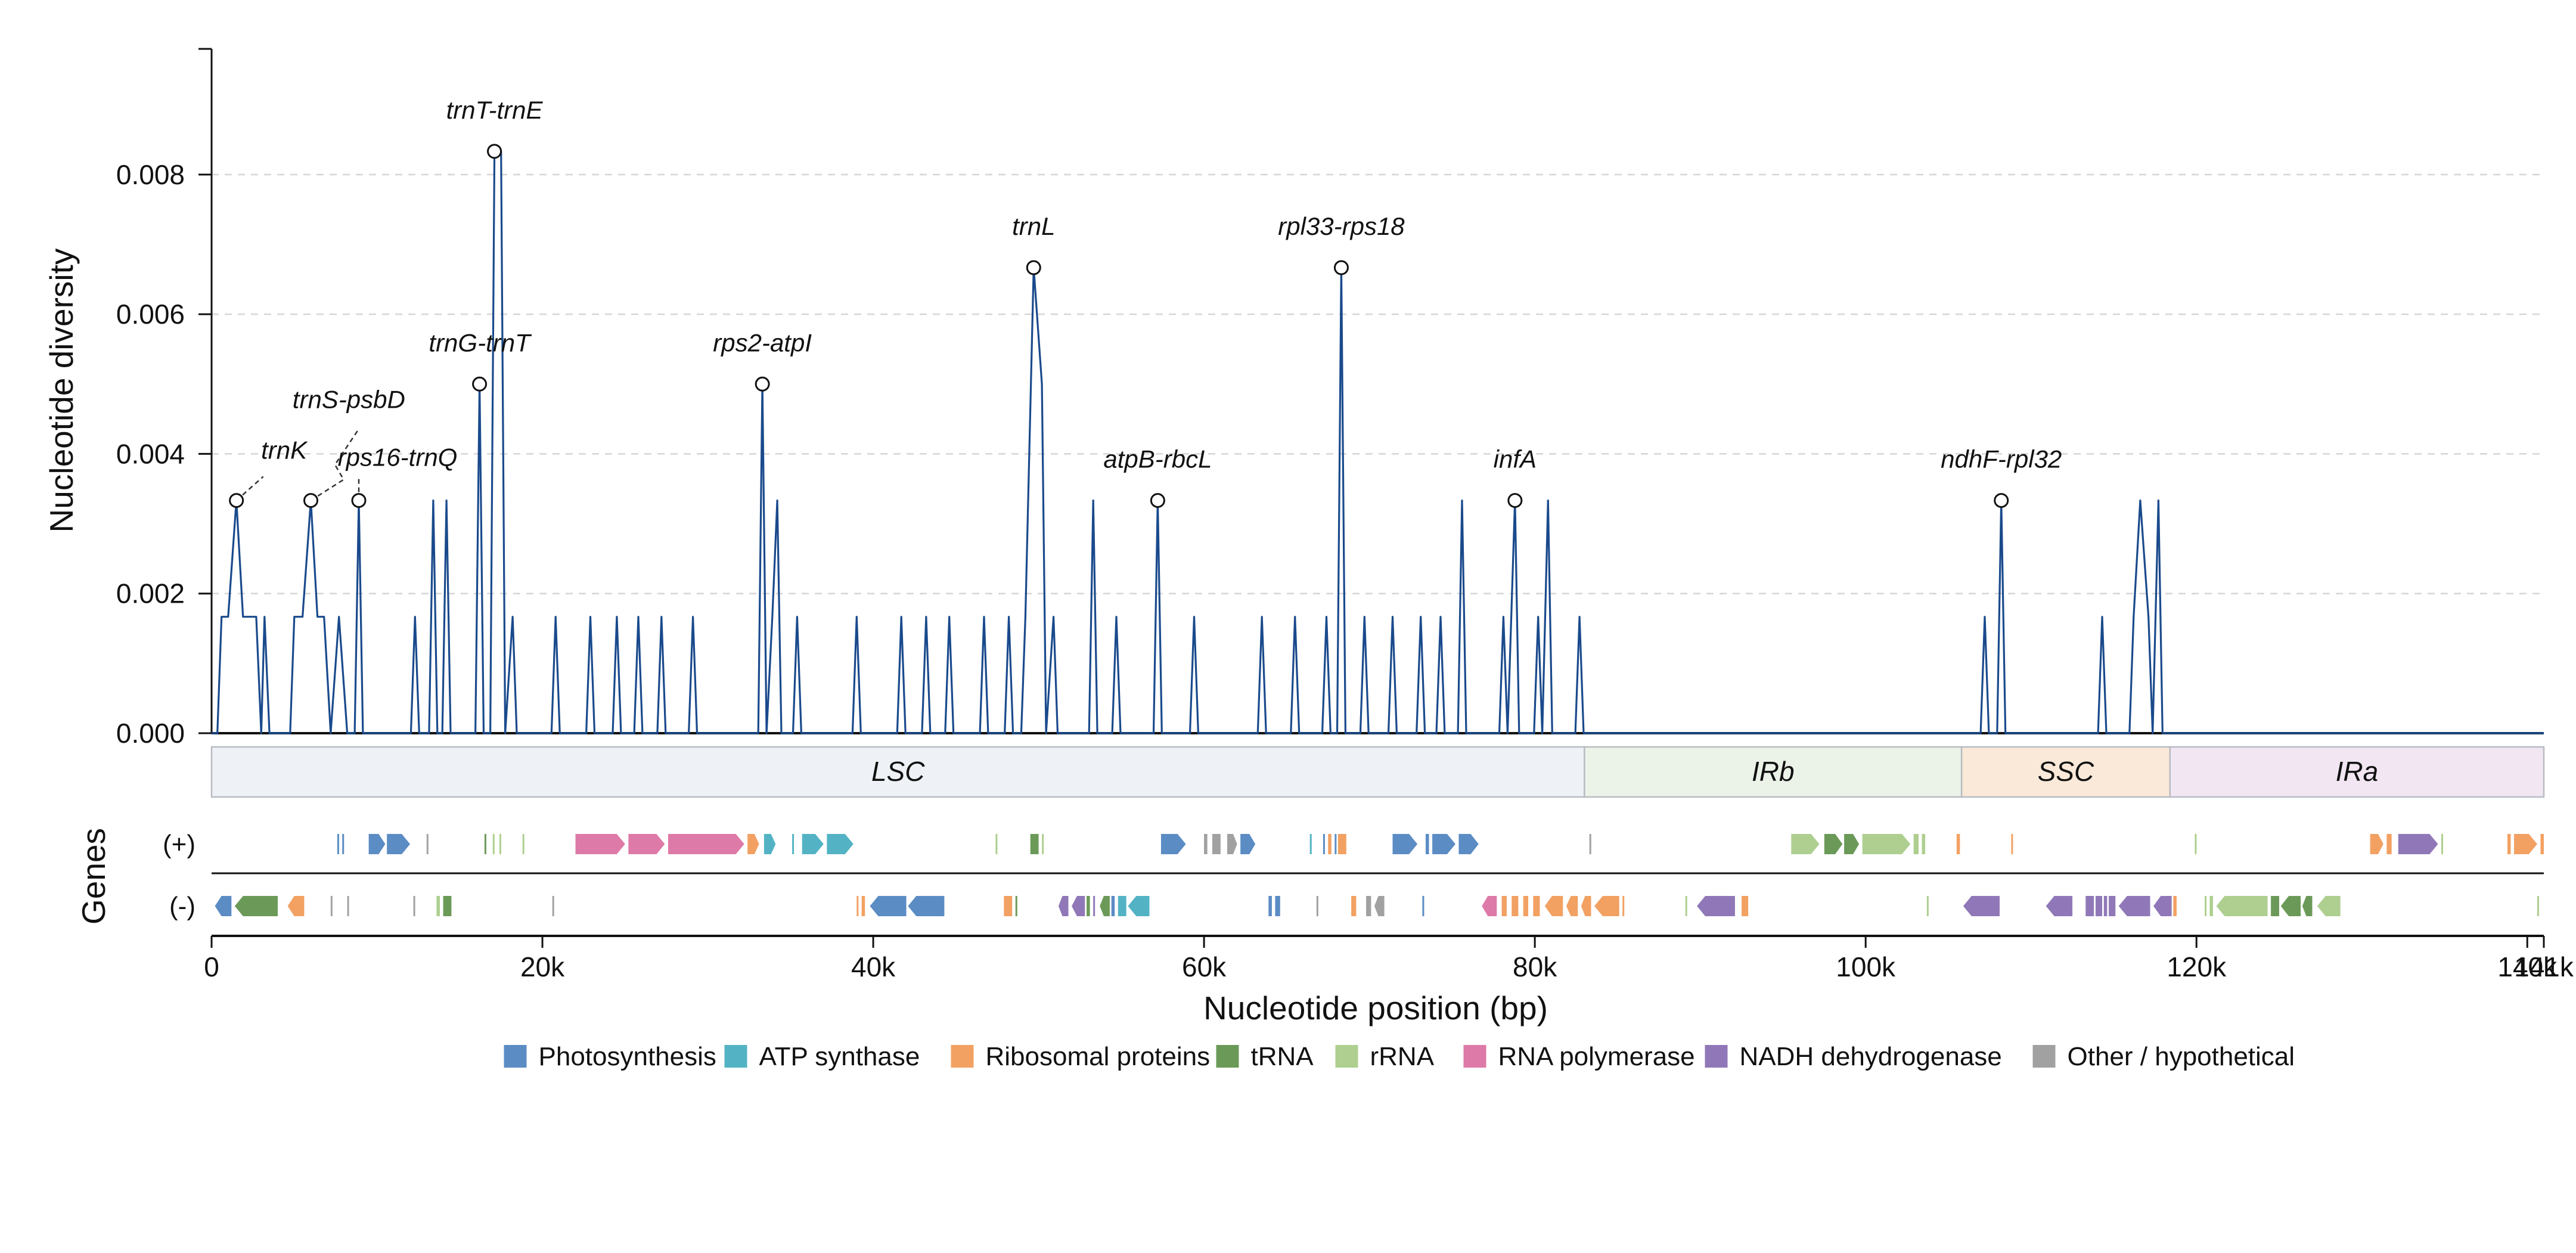  Describe the element at coordinates (1871, 1056) in the screenshot. I see `legend-entry: NADH dehydrogenase` at that location.